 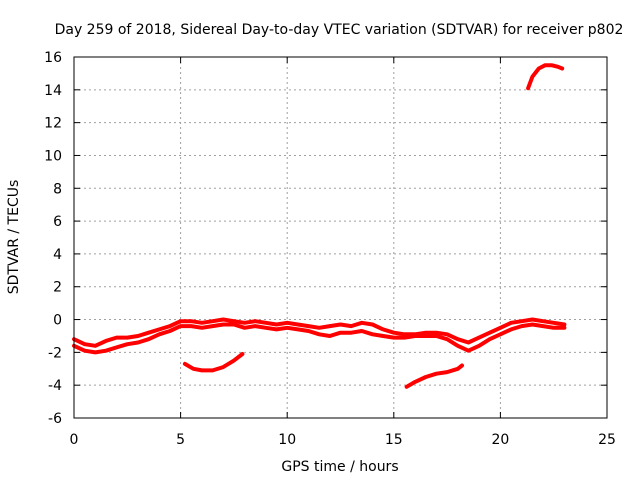 What do you see at coordinates (213, 362) in the screenshot?
I see `series-dip-around-6h` at bounding box center [213, 362].